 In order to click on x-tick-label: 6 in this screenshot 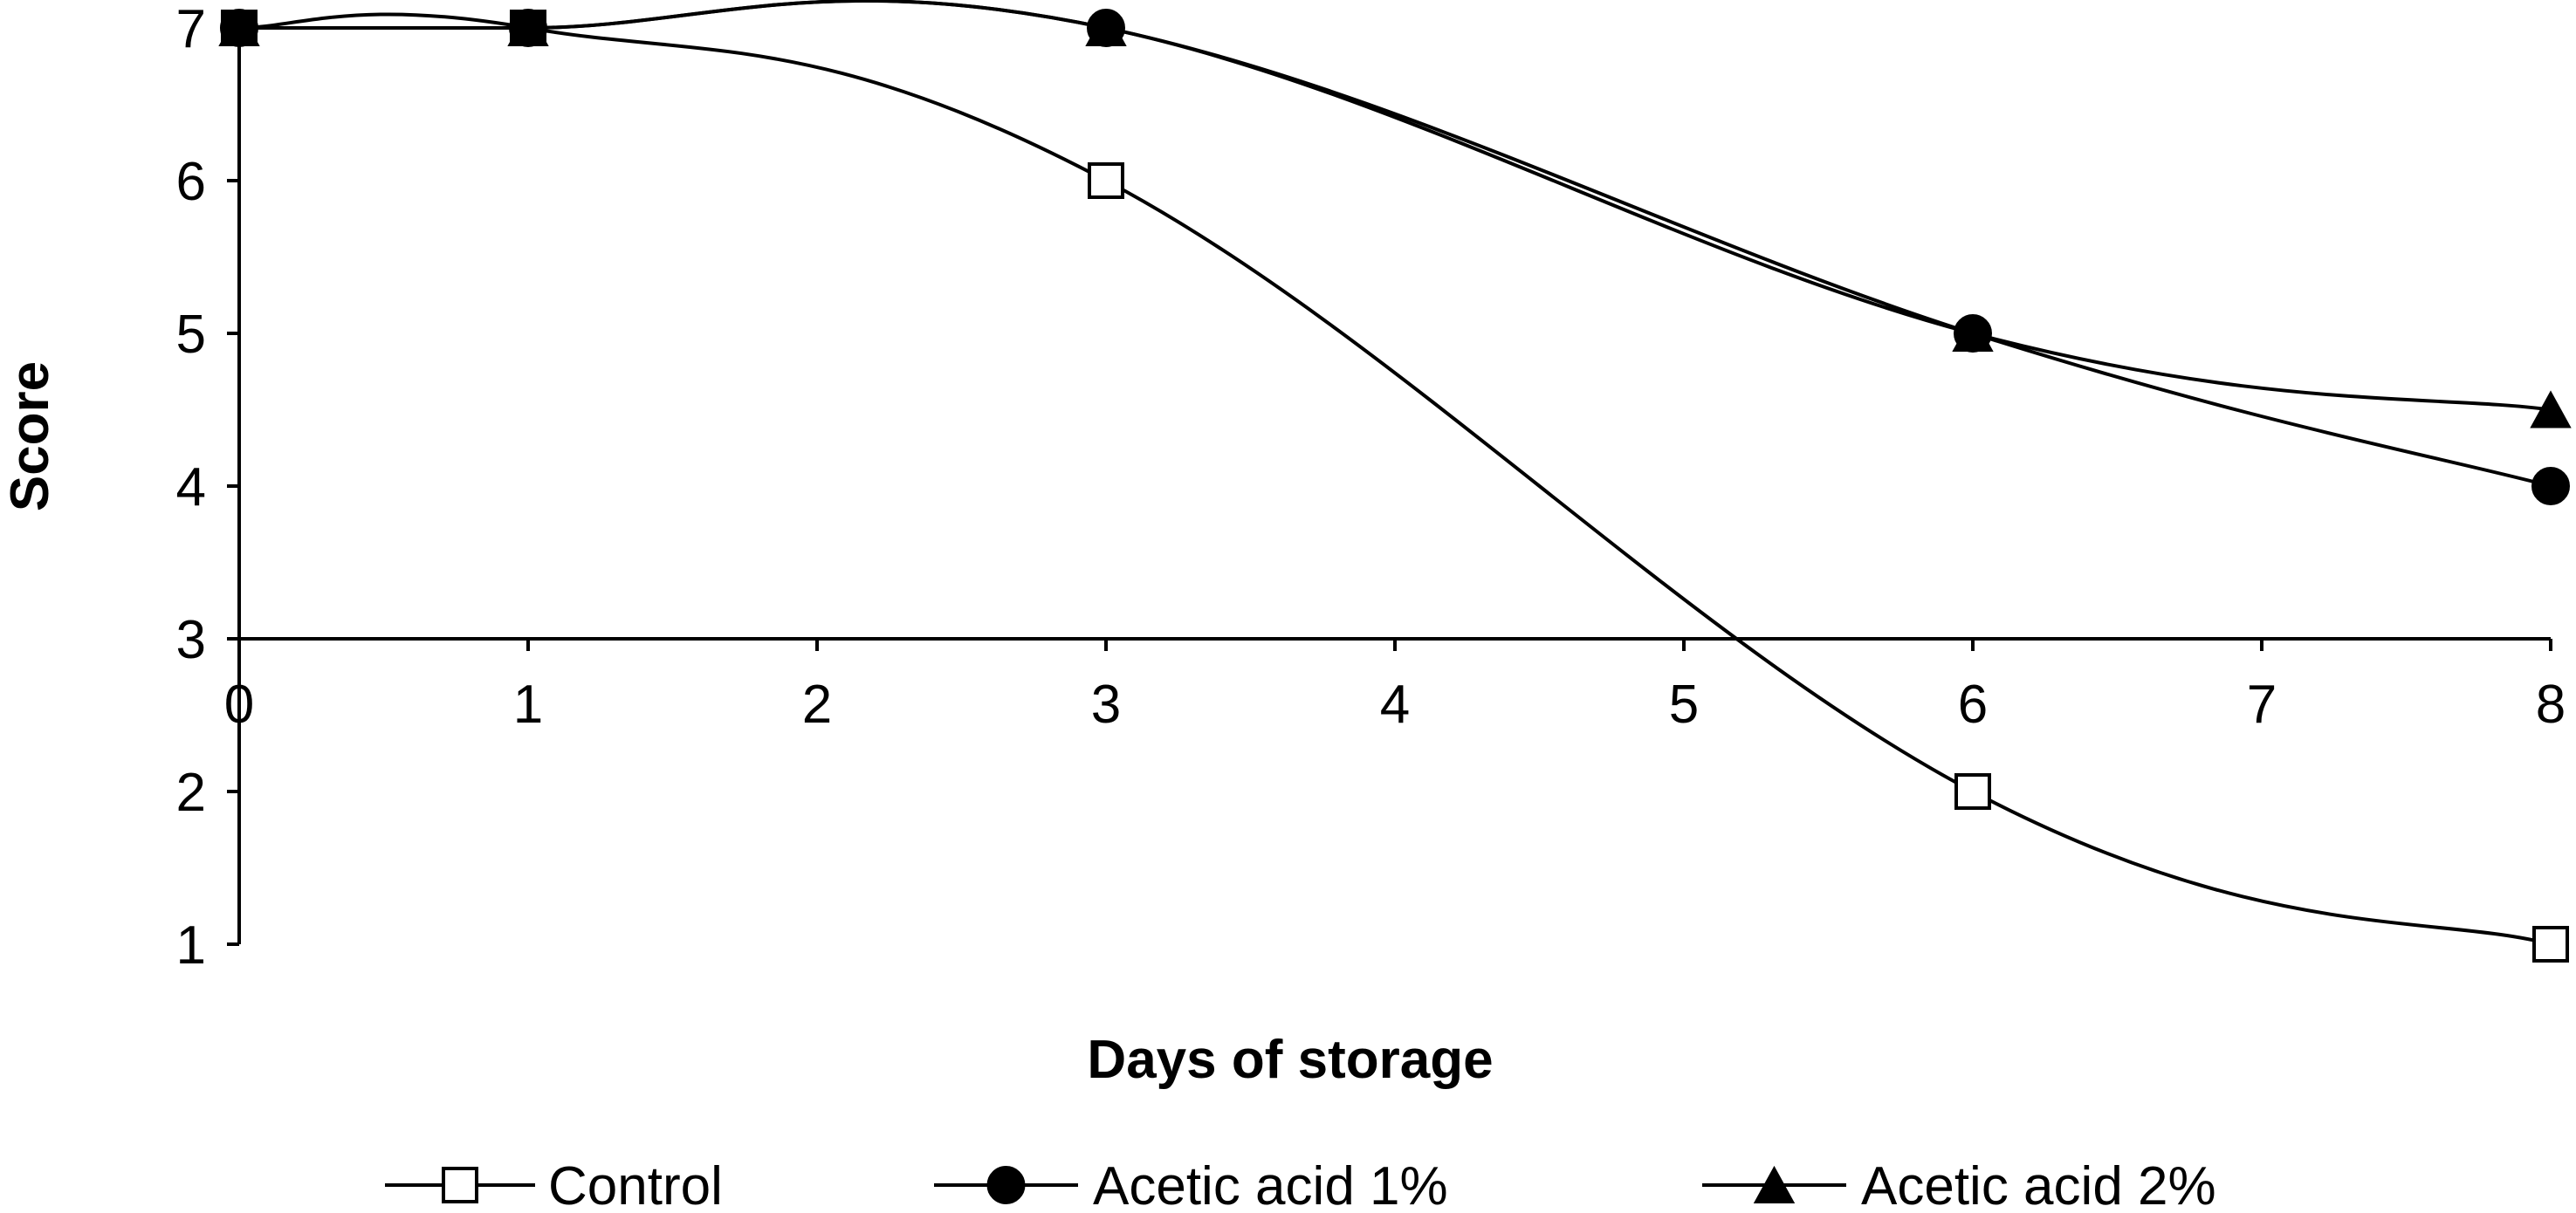, I will do `click(1973, 705)`.